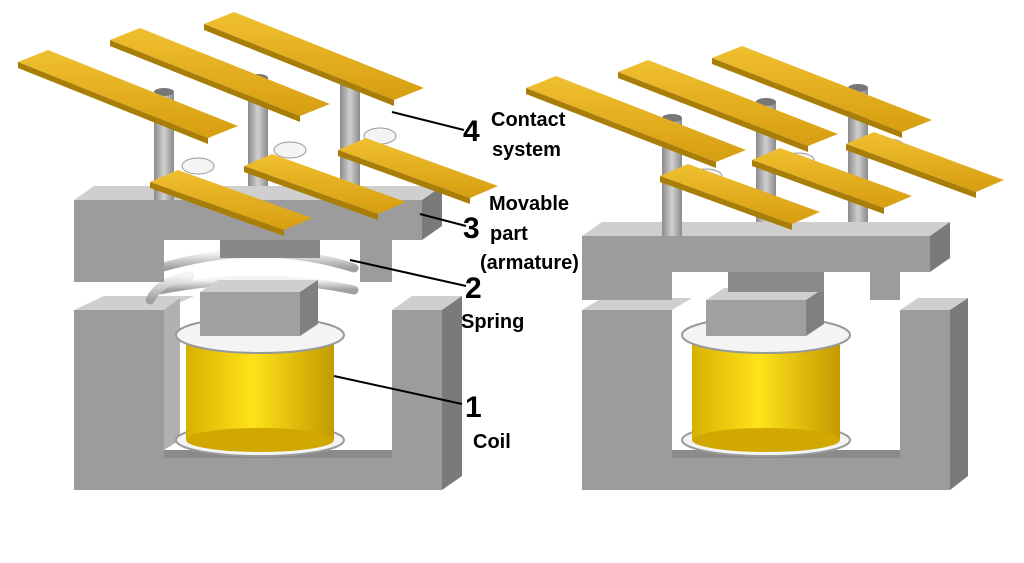 The width and height of the screenshot is (1024, 563). I want to click on contact-domes-left, so click(289, 151).